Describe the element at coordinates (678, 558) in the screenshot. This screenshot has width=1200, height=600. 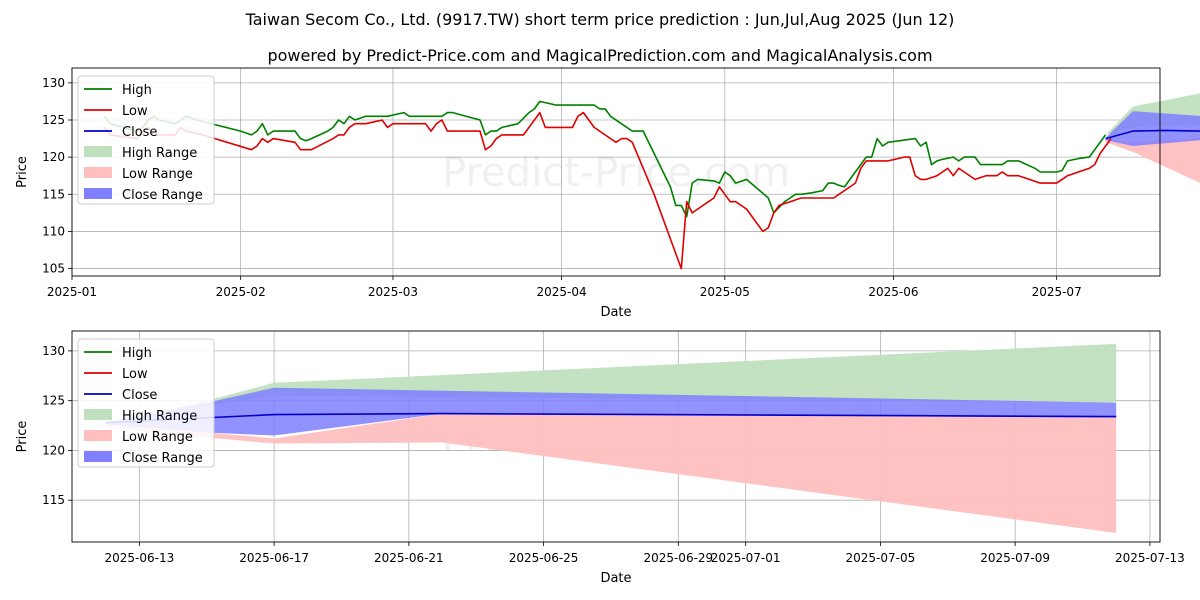
I see `x-tick-label: 2025-06-29` at that location.